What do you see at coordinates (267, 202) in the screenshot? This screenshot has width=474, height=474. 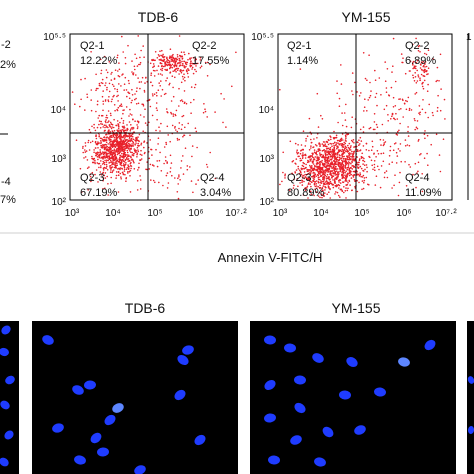 I see `ytick-ym155-2: 10²` at bounding box center [267, 202].